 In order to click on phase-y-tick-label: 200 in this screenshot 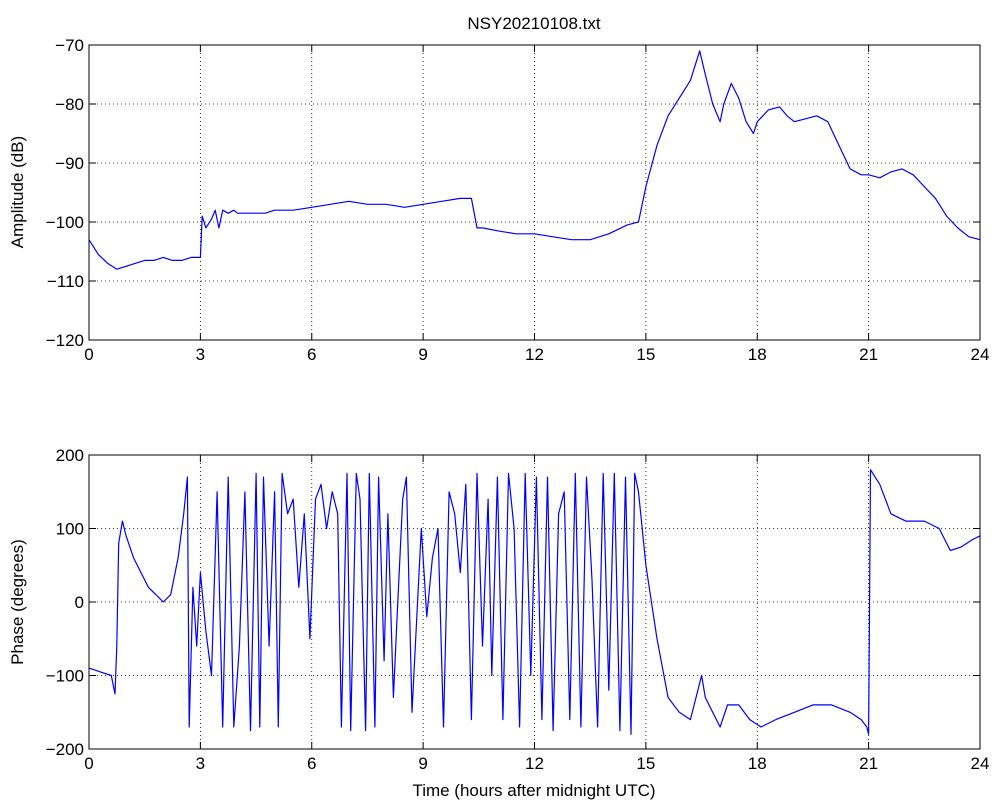, I will do `click(70, 455)`.